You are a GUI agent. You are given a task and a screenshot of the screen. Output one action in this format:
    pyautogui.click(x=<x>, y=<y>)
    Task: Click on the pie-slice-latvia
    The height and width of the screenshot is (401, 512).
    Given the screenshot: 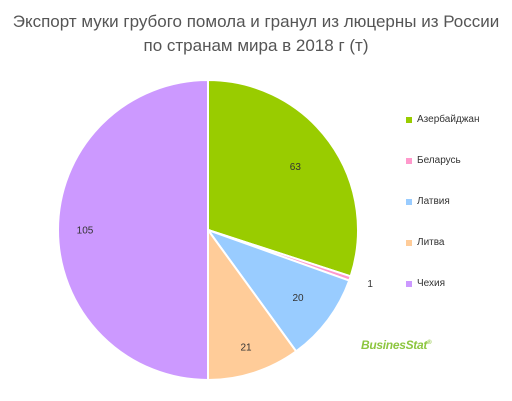 What is the action you would take?
    pyautogui.click(x=278, y=290)
    